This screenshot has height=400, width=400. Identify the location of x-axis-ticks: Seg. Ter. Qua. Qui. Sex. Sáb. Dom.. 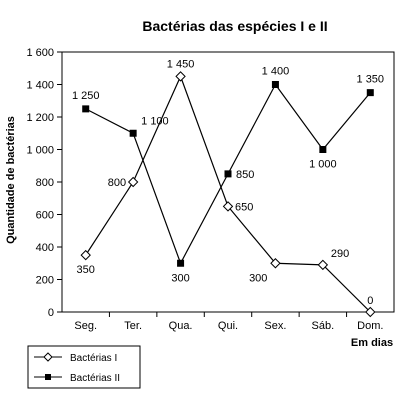
(228, 322).